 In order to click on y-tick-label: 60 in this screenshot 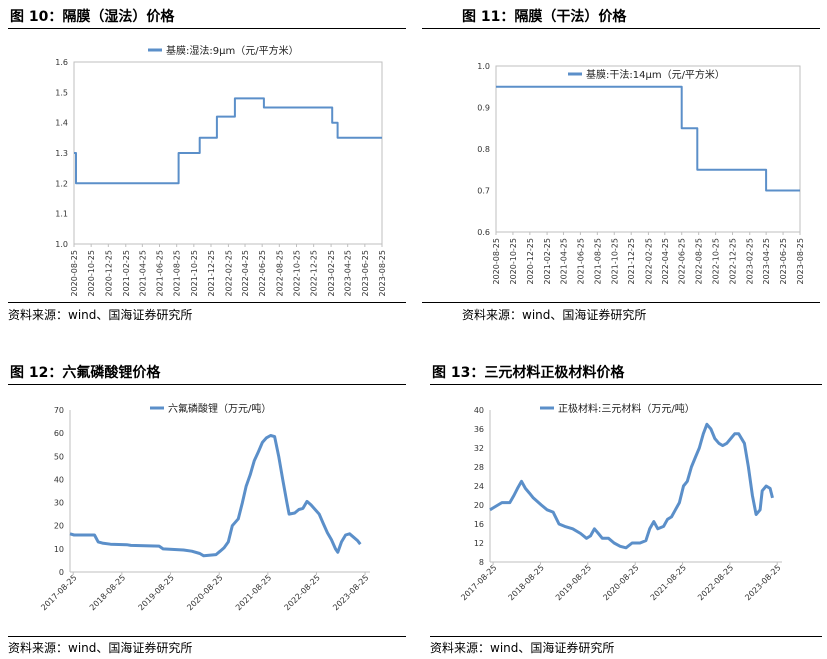, I will do `click(59, 433)`.